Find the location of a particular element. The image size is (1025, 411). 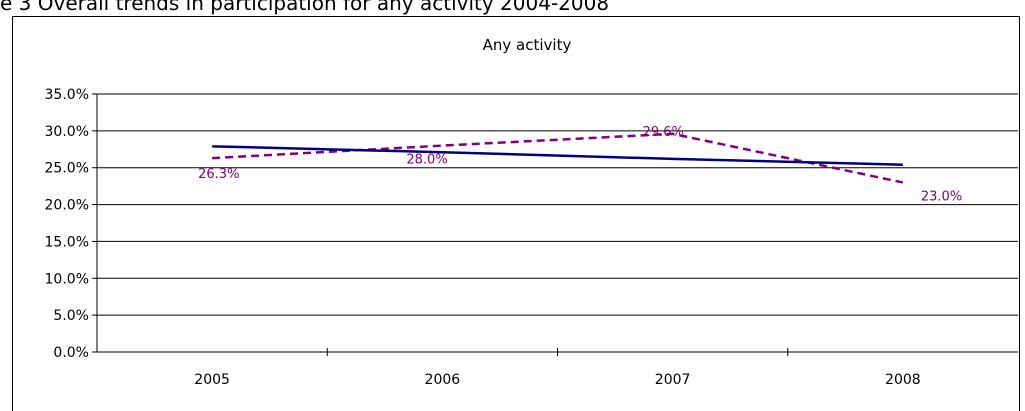

chart-title: Any activity is located at coordinates (527, 45).